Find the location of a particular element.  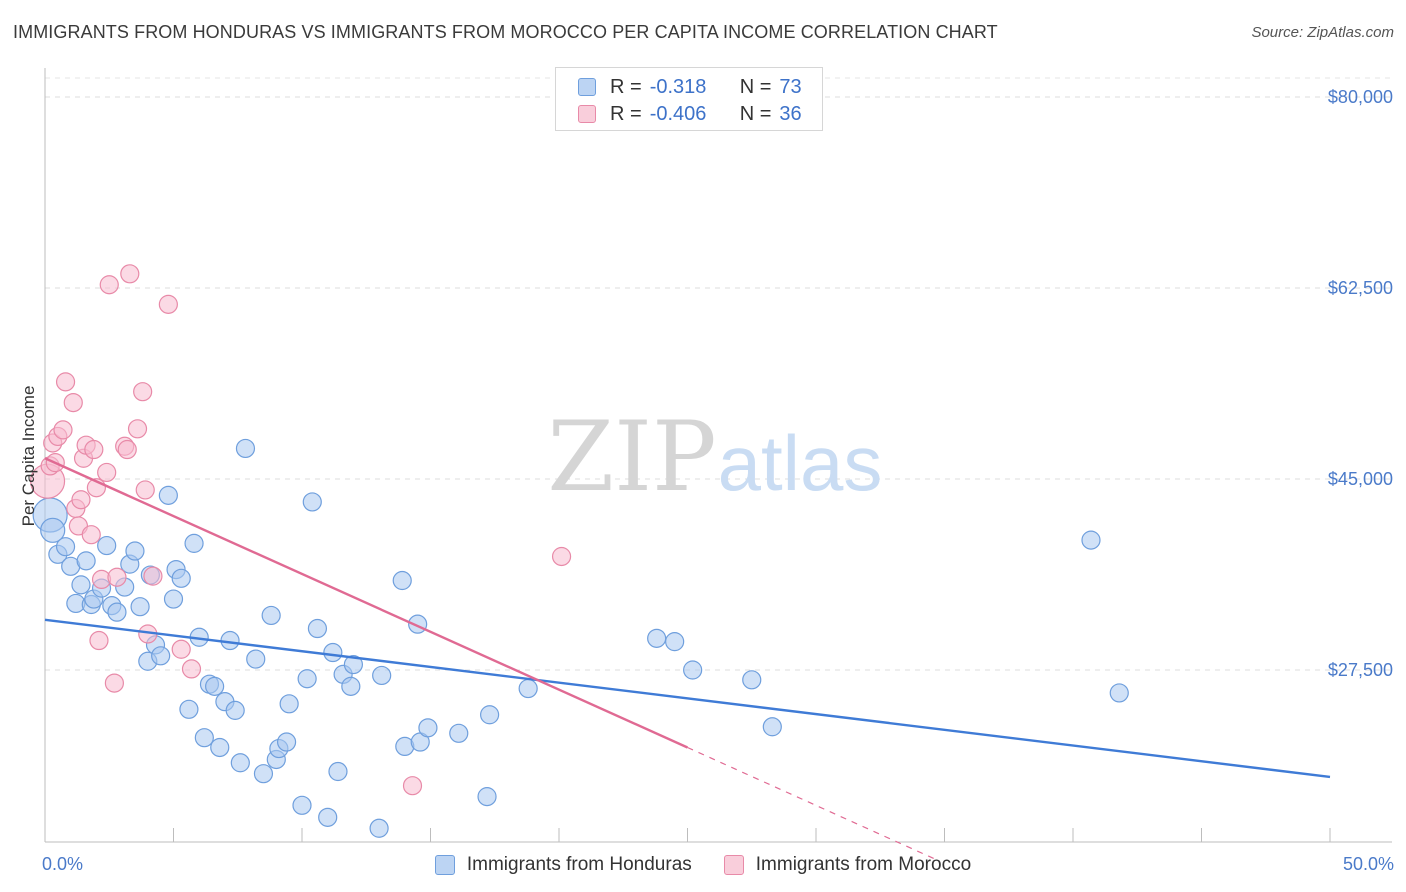

watermark: ZIP atlas is located at coordinates (714, 457).